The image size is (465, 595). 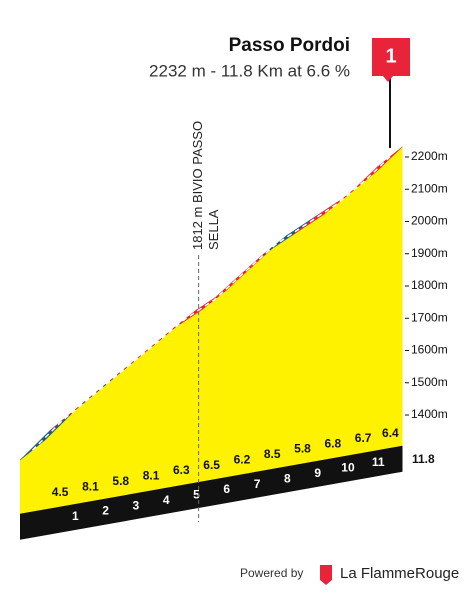 I want to click on gradient-label: 6.3, so click(x=181, y=470).